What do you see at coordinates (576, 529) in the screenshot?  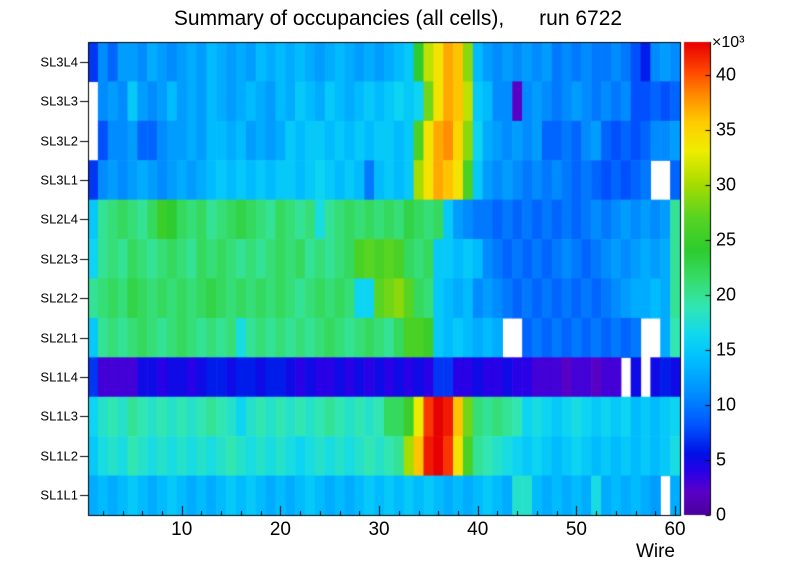 I see `x-axis-tick-label-50: 50` at bounding box center [576, 529].